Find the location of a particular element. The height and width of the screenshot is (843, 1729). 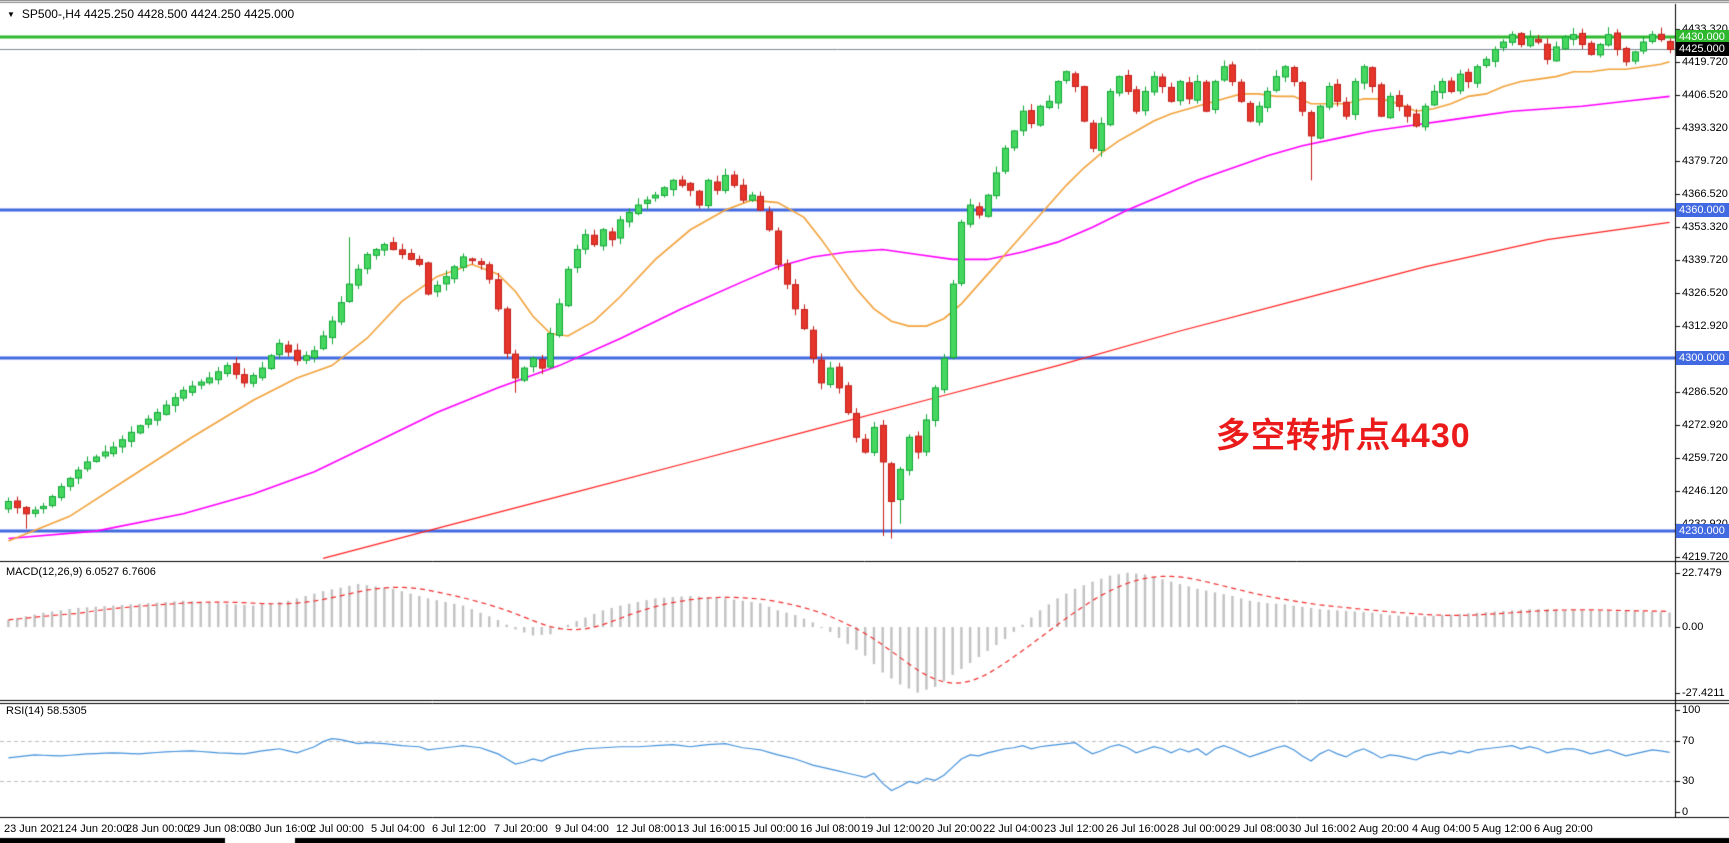

time-axis-label: 12 Jul 08:00 is located at coordinates (646, 829).